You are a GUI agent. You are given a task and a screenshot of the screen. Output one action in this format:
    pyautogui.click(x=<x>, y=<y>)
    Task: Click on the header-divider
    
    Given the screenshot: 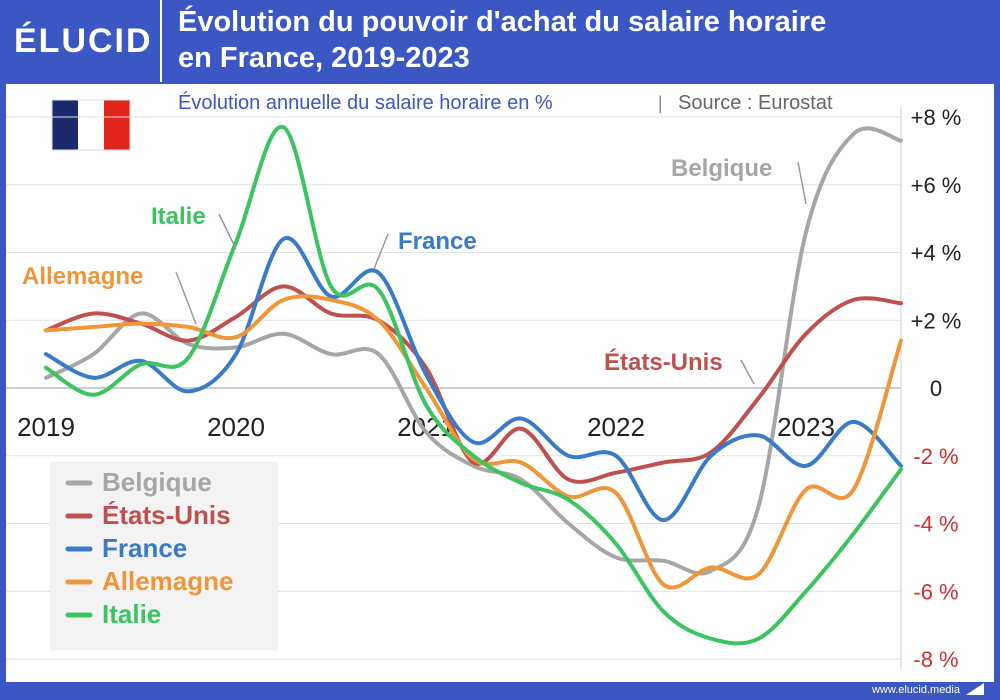 What is the action you would take?
    pyautogui.click(x=161, y=41)
    